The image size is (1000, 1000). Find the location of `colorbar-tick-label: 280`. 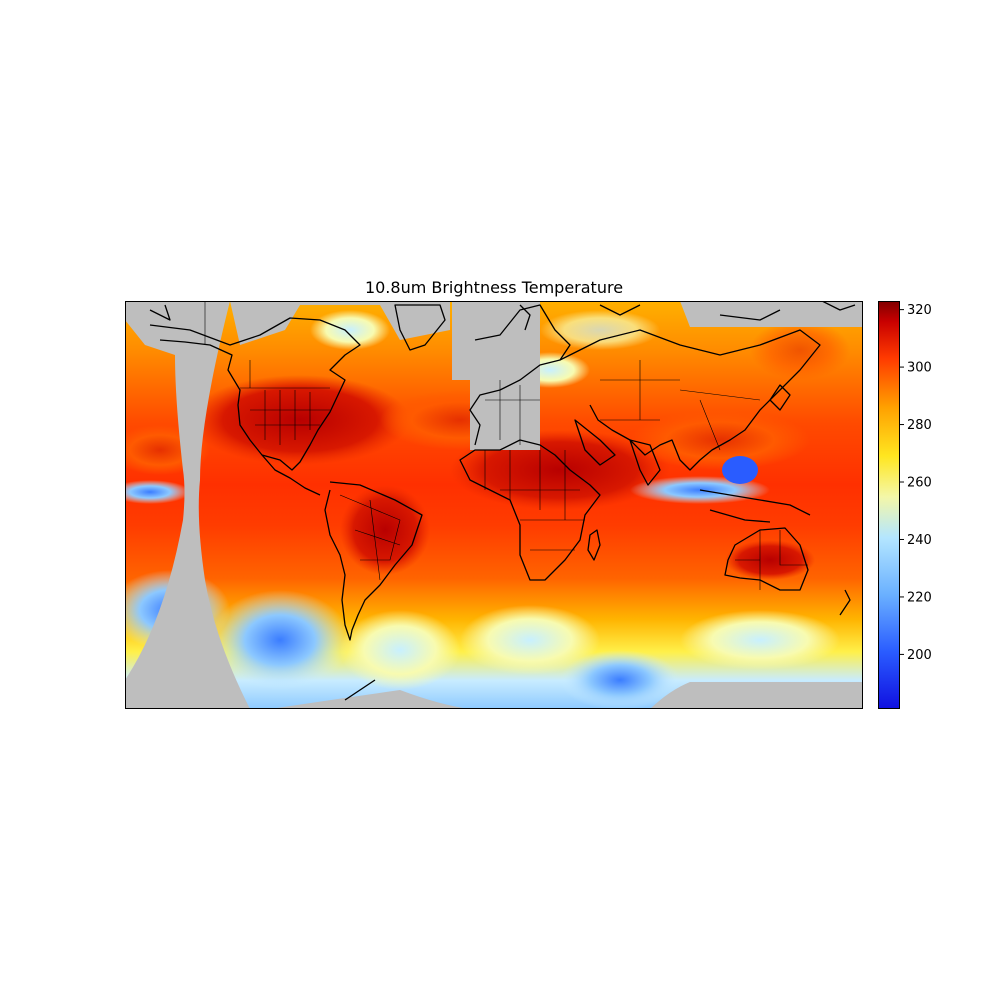

colorbar-tick-label: 280 is located at coordinates (919, 425).